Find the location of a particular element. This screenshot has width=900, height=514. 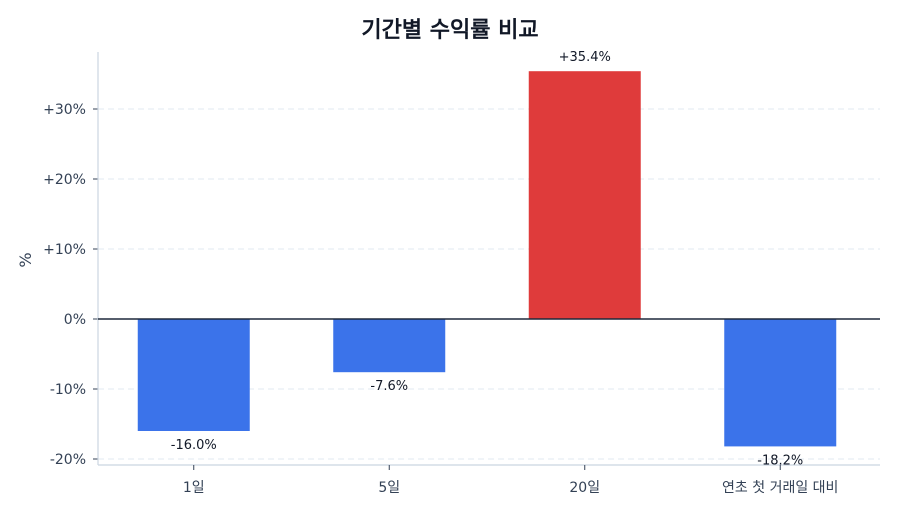

y-tick-label: -10% is located at coordinates (68, 390).